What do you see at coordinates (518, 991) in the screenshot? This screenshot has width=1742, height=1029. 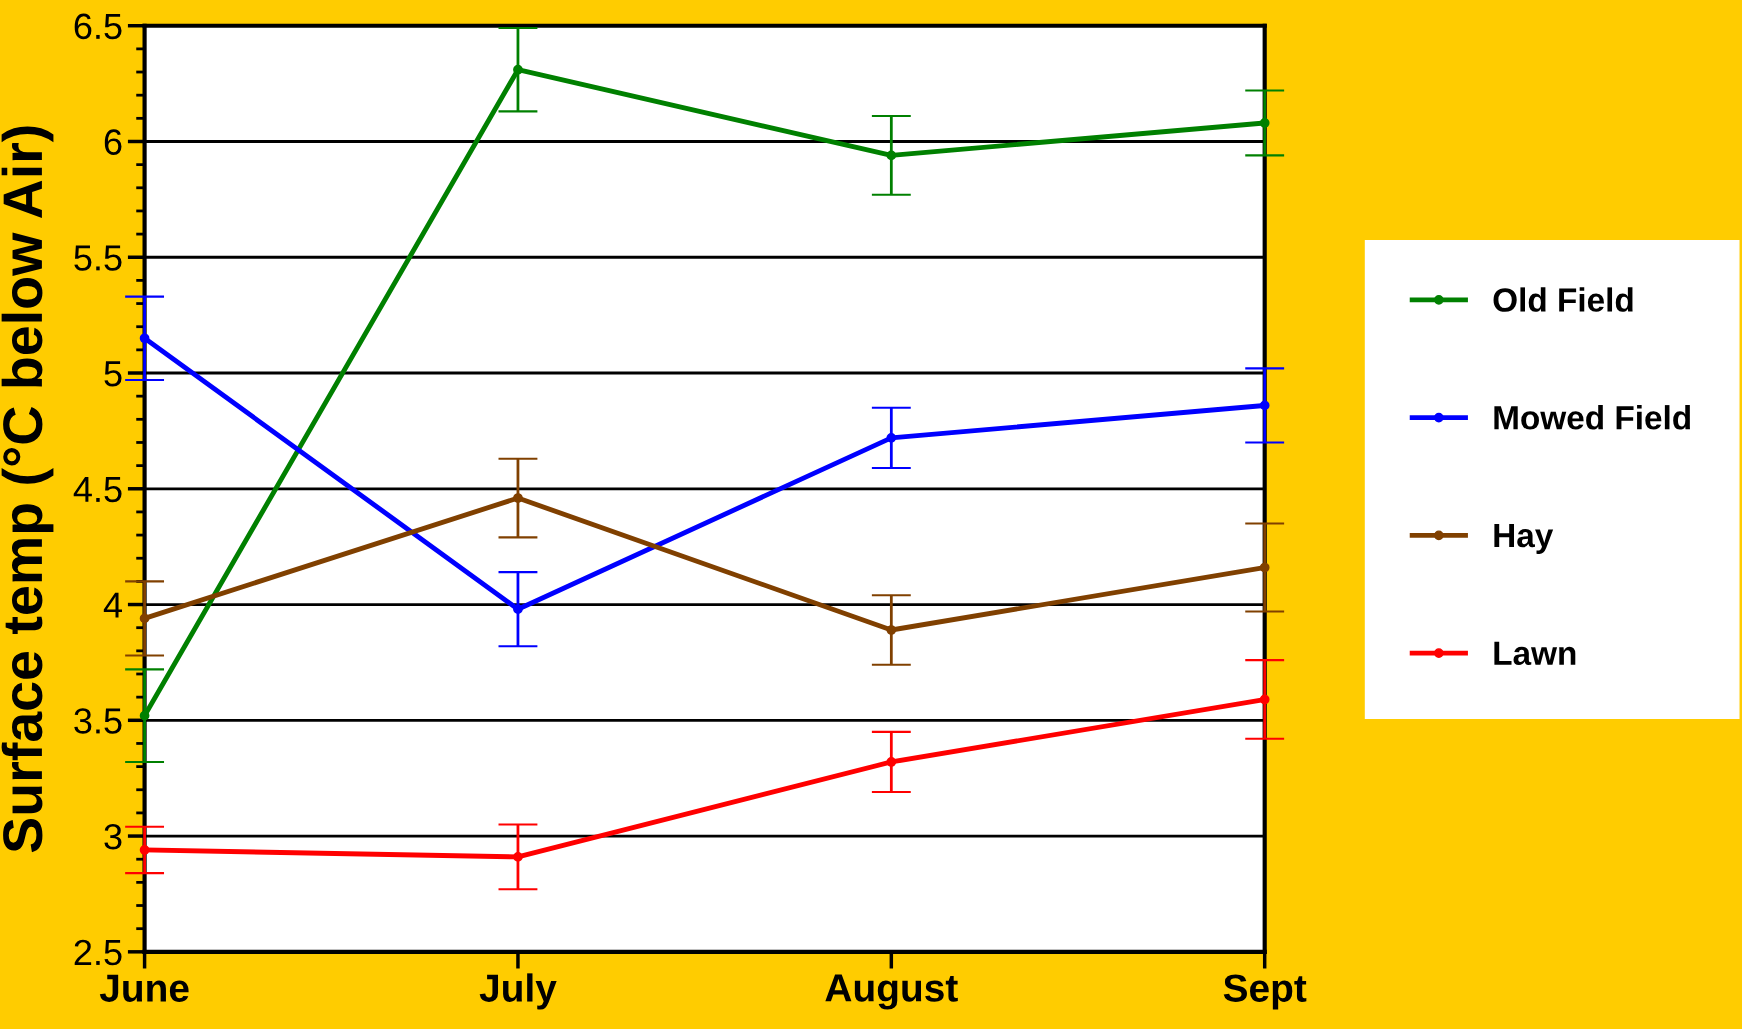 I see `x-tick-label: July` at bounding box center [518, 991].